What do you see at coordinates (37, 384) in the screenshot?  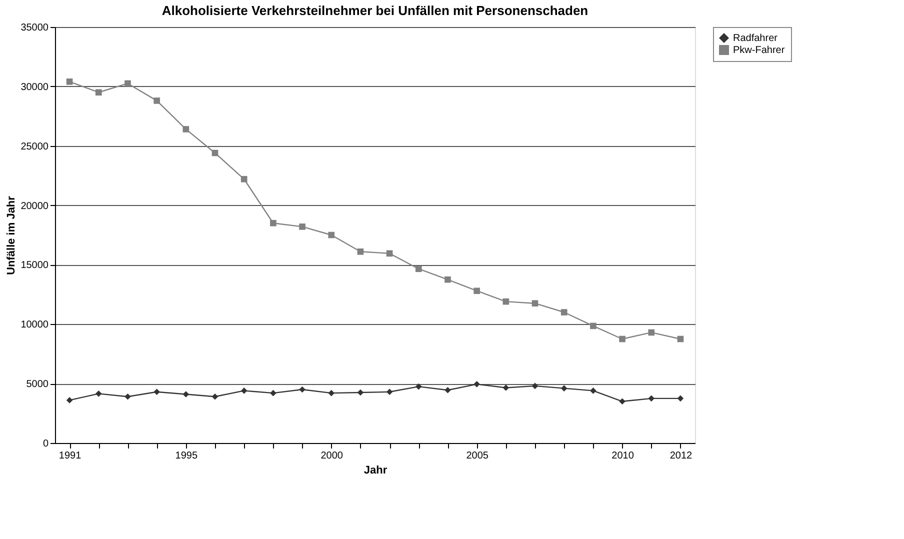 I see `y-tick-label: 5000` at bounding box center [37, 384].